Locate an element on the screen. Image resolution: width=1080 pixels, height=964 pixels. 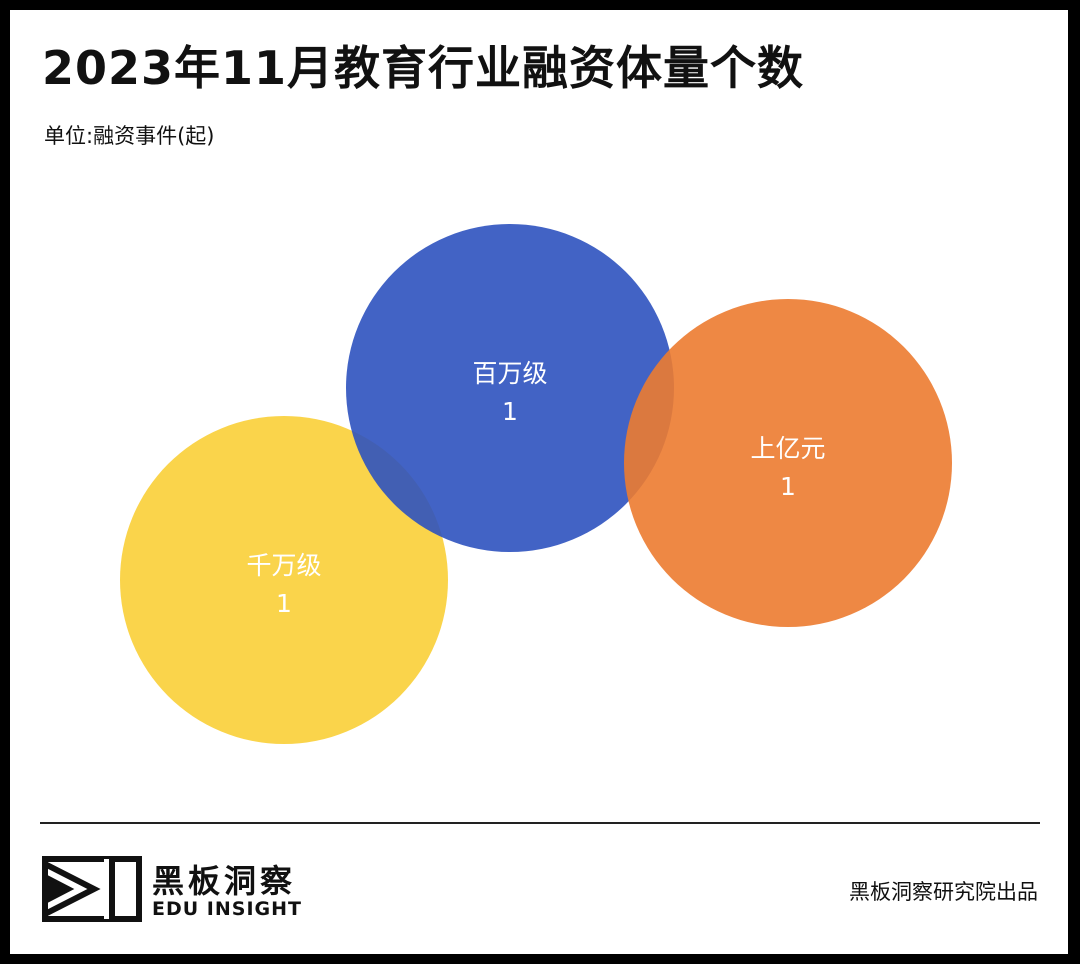
chart-title: 2023年11月教育行业融资体量个数 is located at coordinates (423, 68).